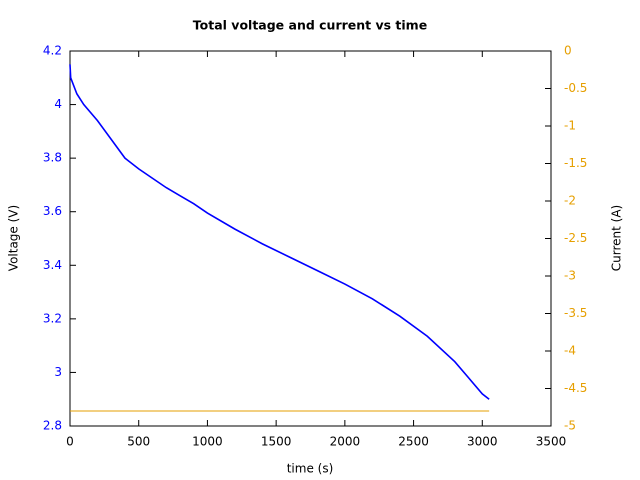 The image size is (640, 480). Describe the element at coordinates (570, 351) in the screenshot. I see `y2-tick-label: -4` at that location.